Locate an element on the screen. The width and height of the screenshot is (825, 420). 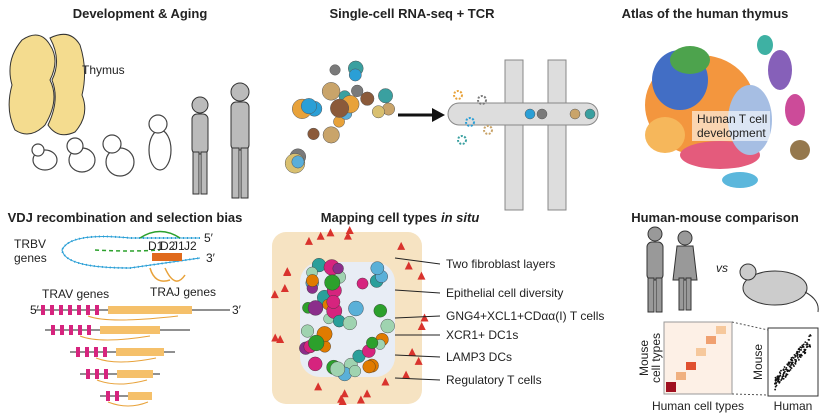
segment-label: J1 is located at coordinates (178, 246).